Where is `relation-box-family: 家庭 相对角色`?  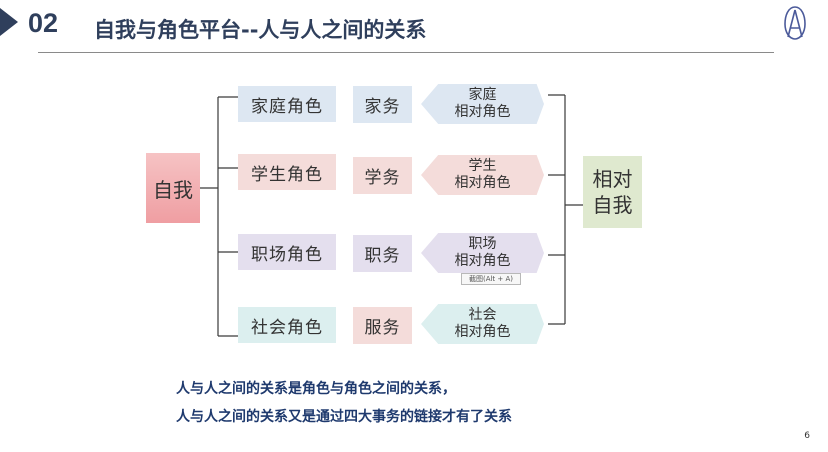 relation-box-family: 家庭 相对角色 is located at coordinates (482, 104).